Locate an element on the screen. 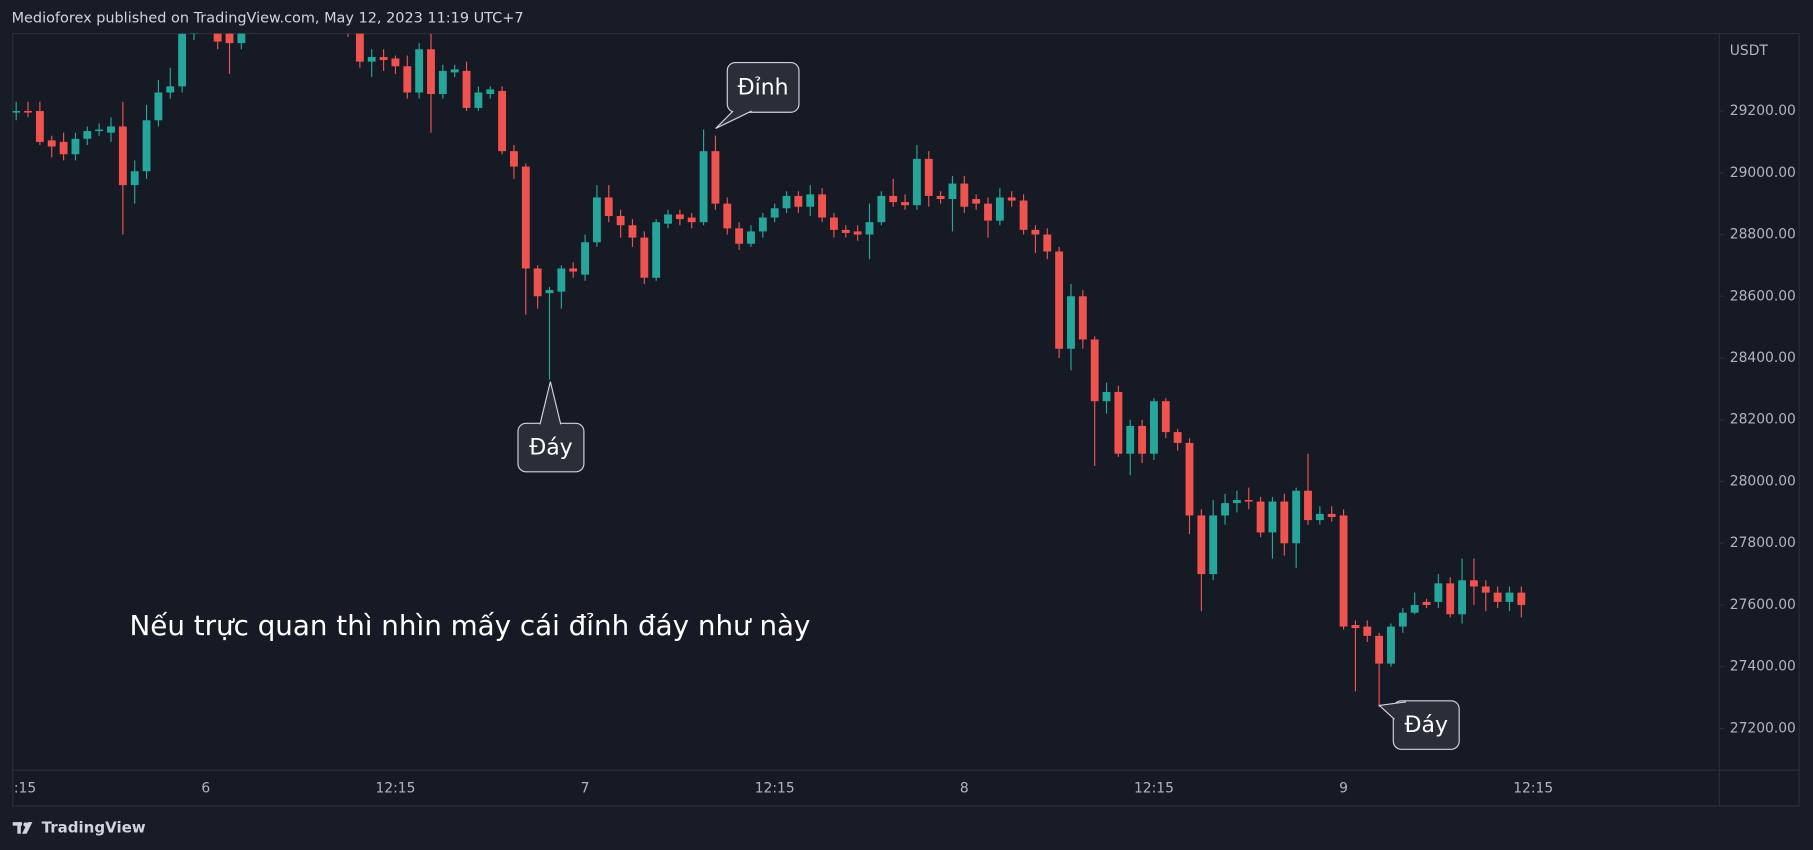  tradingview-logo is located at coordinates (22, 828).